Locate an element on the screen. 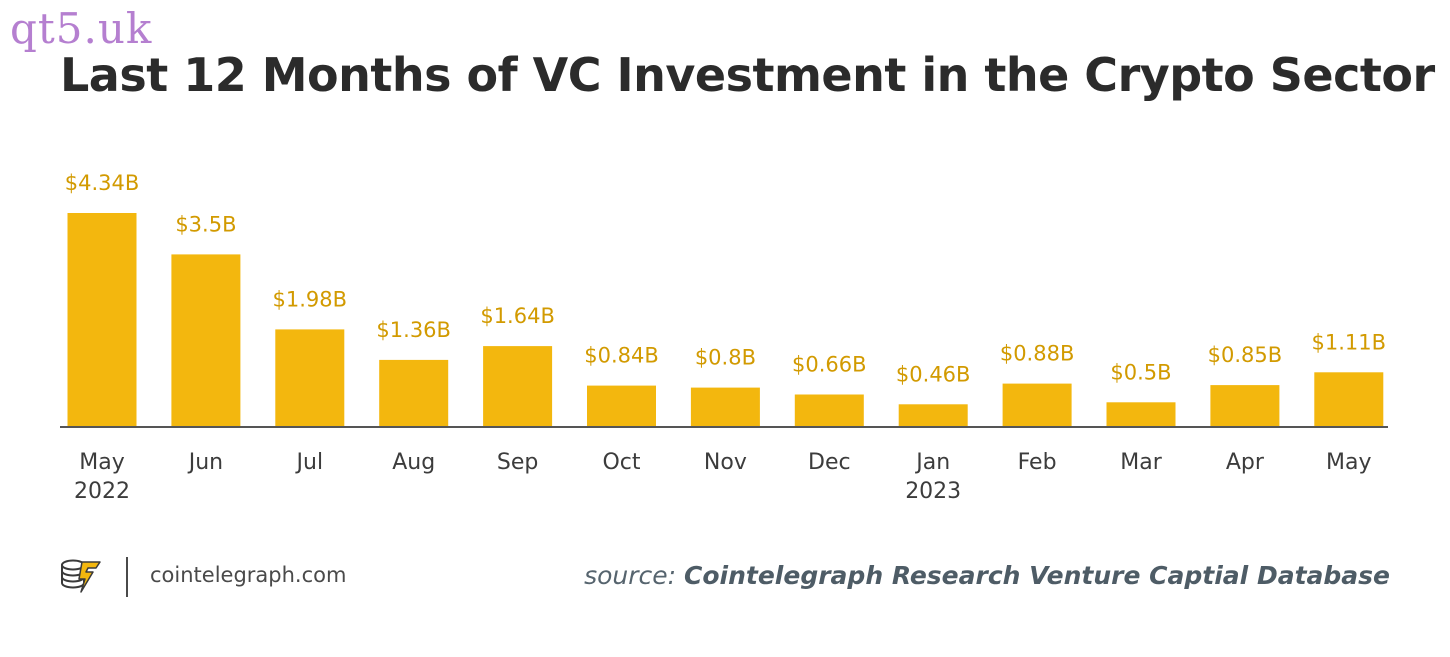 The height and width of the screenshot is (657, 1450). x-tick-label: Mar is located at coordinates (1141, 462).